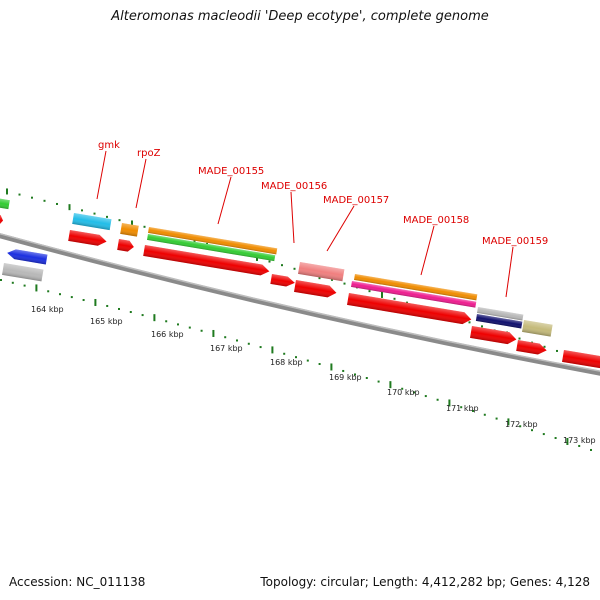 This screenshot has height=600, width=600. What do you see at coordinates (226, 348) in the screenshot?
I see `kbp-tick-label: 167 kbp` at bounding box center [226, 348].